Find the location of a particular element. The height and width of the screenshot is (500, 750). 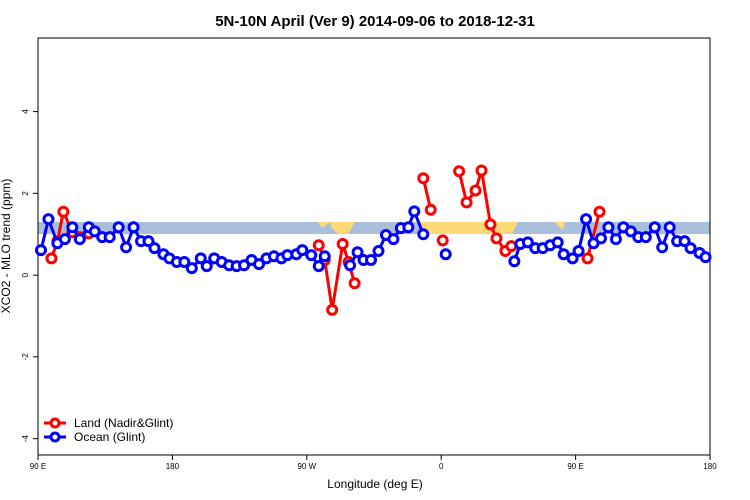

x-tick-label: 90 W is located at coordinates (306, 466).